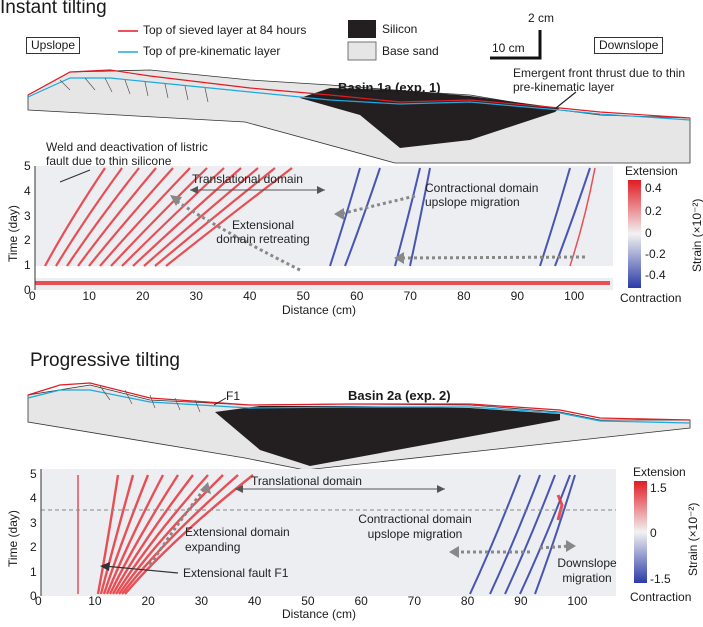 The width and height of the screenshot is (703, 627). What do you see at coordinates (653, 533) in the screenshot?
I see `colorbar-b-tick-1: 0` at bounding box center [653, 533].